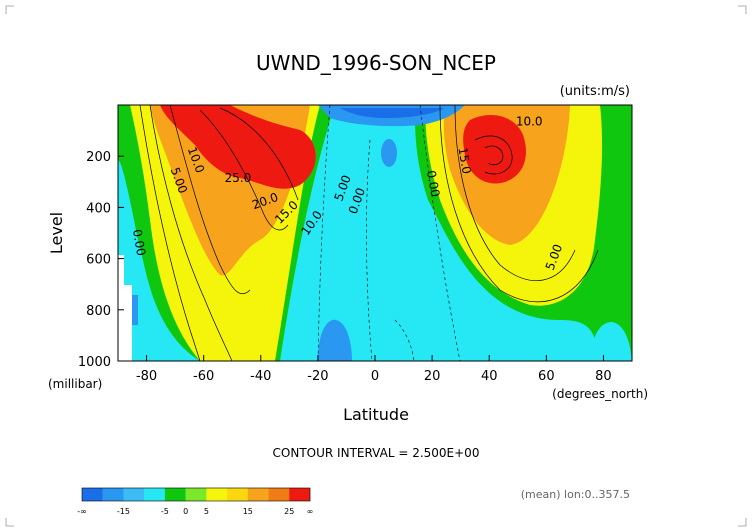 Image resolution: width=752 pixels, height=532 pixels. I want to click on colorbar-label: 5, so click(206, 511).